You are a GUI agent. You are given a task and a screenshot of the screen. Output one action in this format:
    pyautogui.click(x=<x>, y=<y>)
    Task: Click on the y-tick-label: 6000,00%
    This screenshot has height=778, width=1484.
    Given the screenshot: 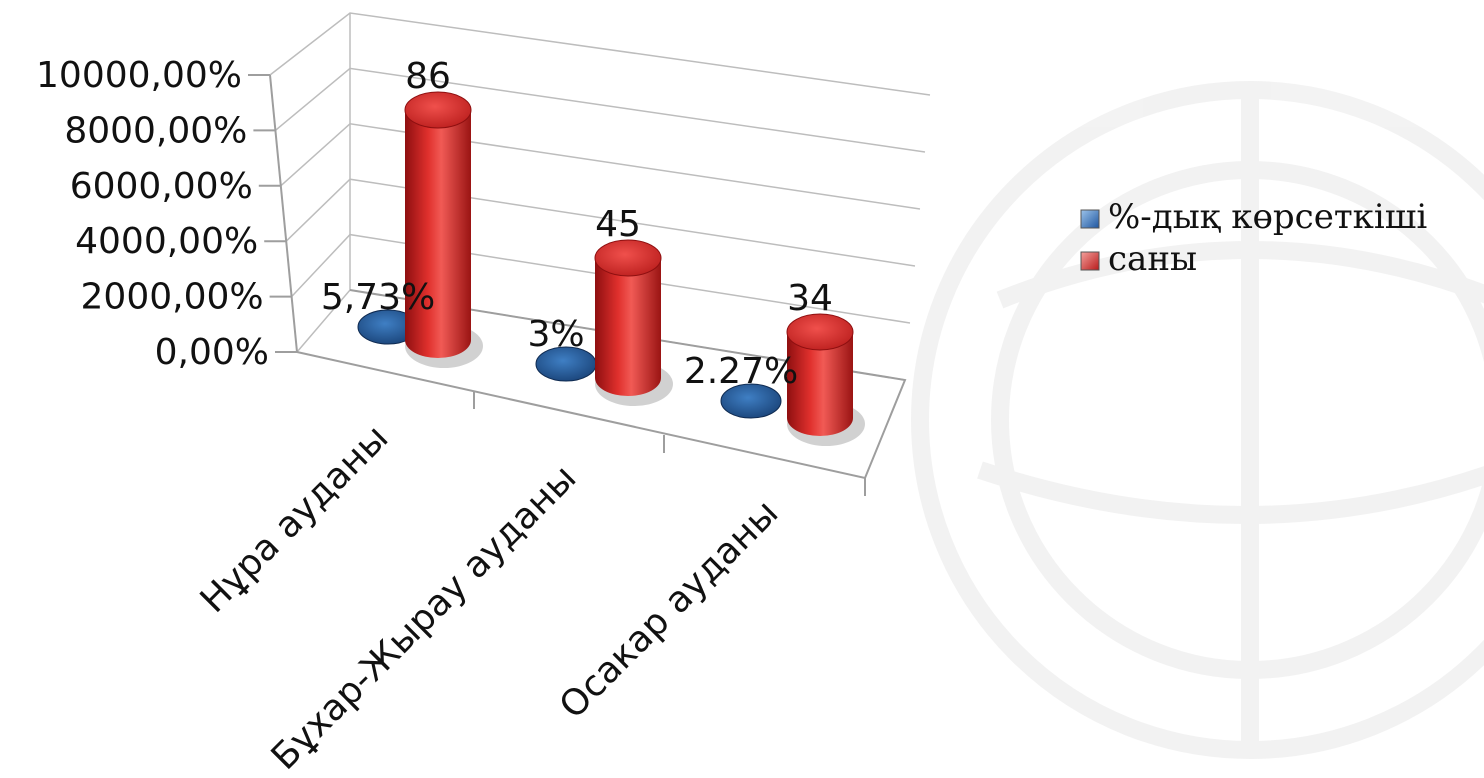 What is the action you would take?
    pyautogui.click(x=161, y=186)
    